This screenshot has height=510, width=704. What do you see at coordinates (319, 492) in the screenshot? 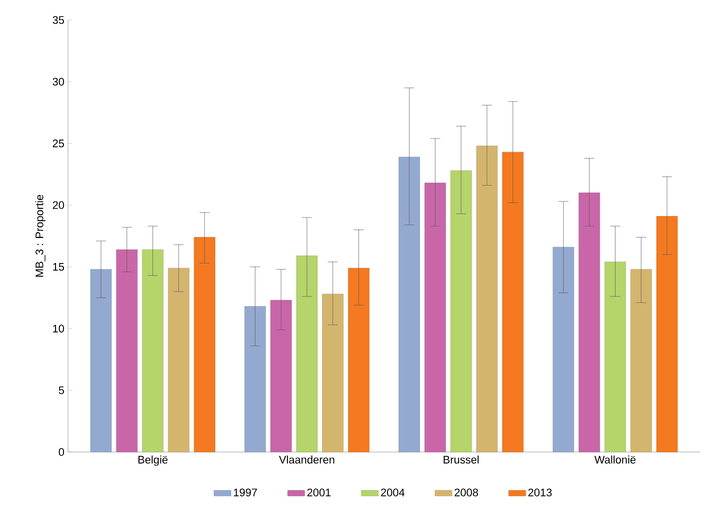
I see `legend-label: 2001` at bounding box center [319, 492].